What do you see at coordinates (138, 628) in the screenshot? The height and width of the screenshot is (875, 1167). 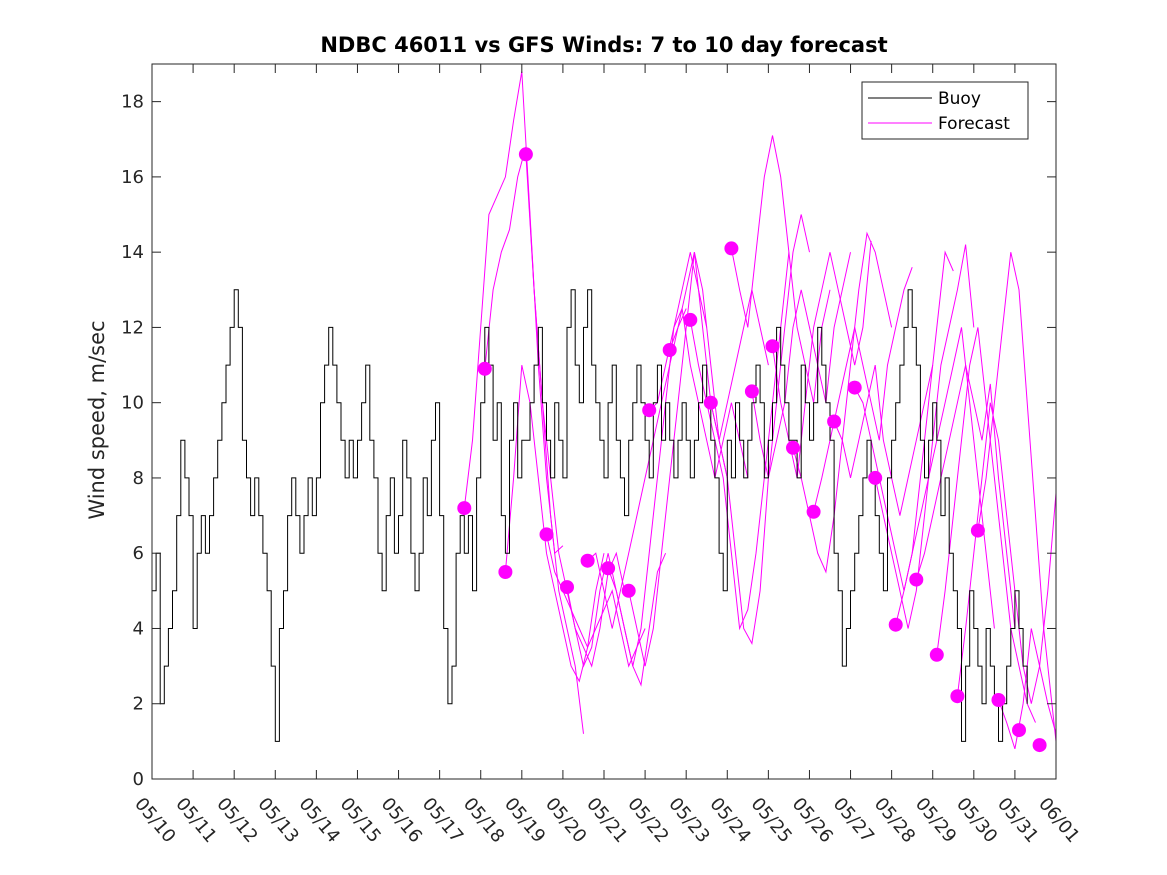 I see `y-tick-label-2: 4` at bounding box center [138, 628].